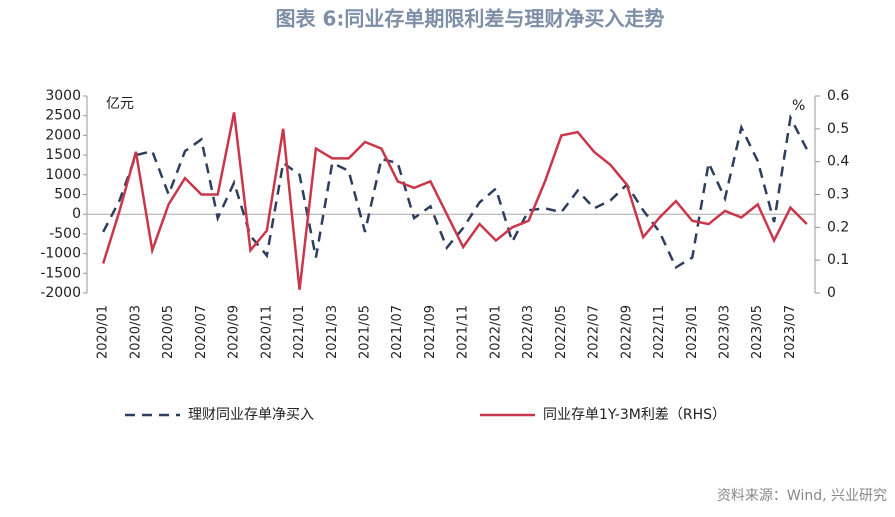  I want to click on x-tick-label: 2023/03, so click(725, 332).